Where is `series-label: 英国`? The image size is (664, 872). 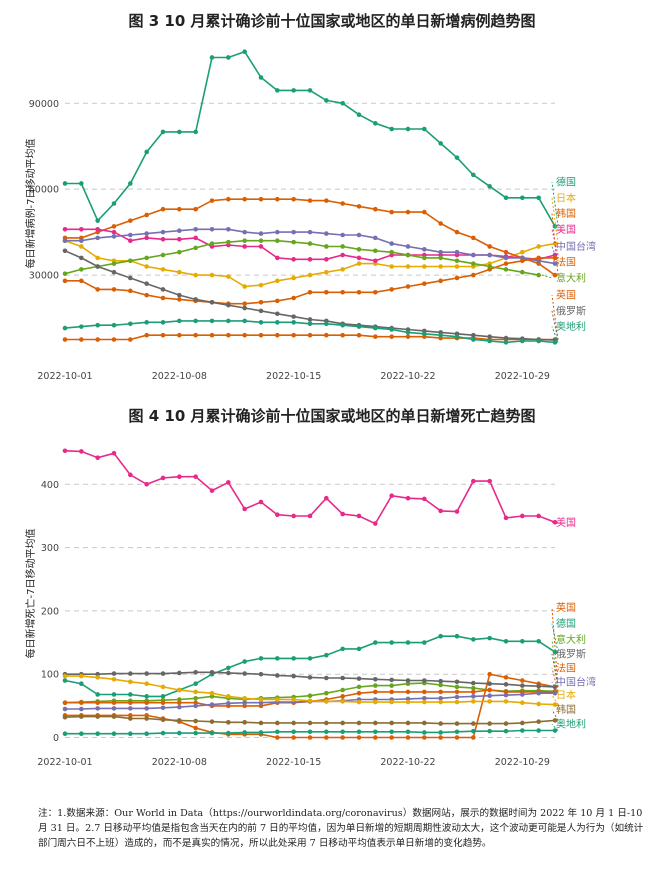
series-label: 英国 is located at coordinates (566, 295).